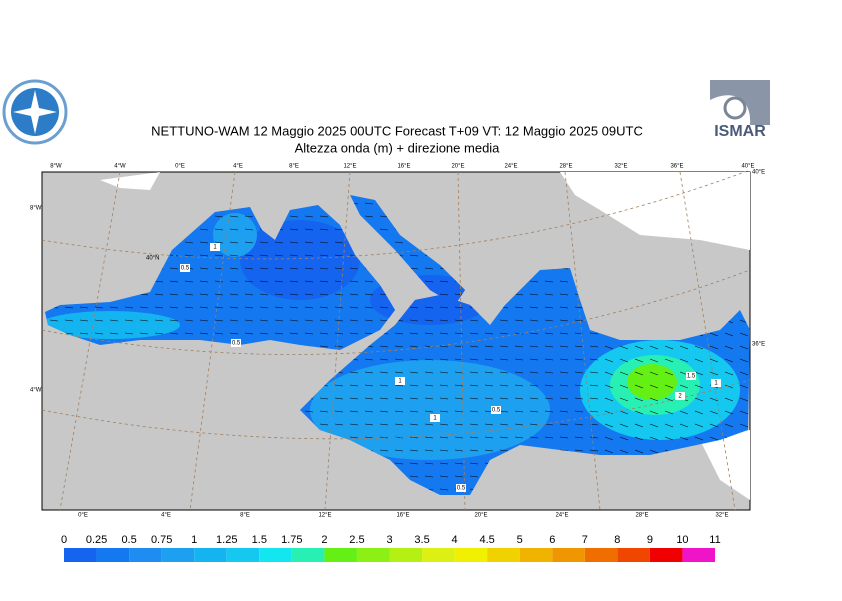  What do you see at coordinates (245, 516) in the screenshot?
I see `lon-label: 8°E` at bounding box center [245, 516].